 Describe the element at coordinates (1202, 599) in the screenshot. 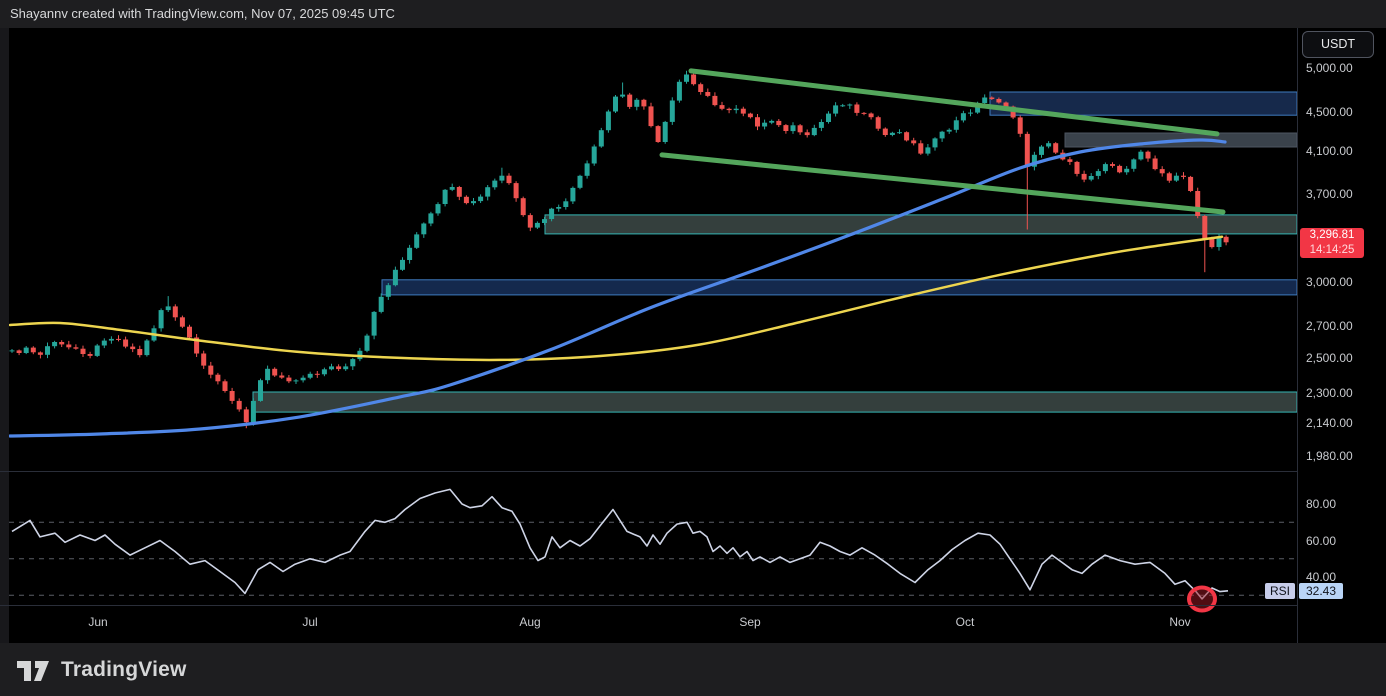

I see `rsi-oversold-circle-annotation` at that location.